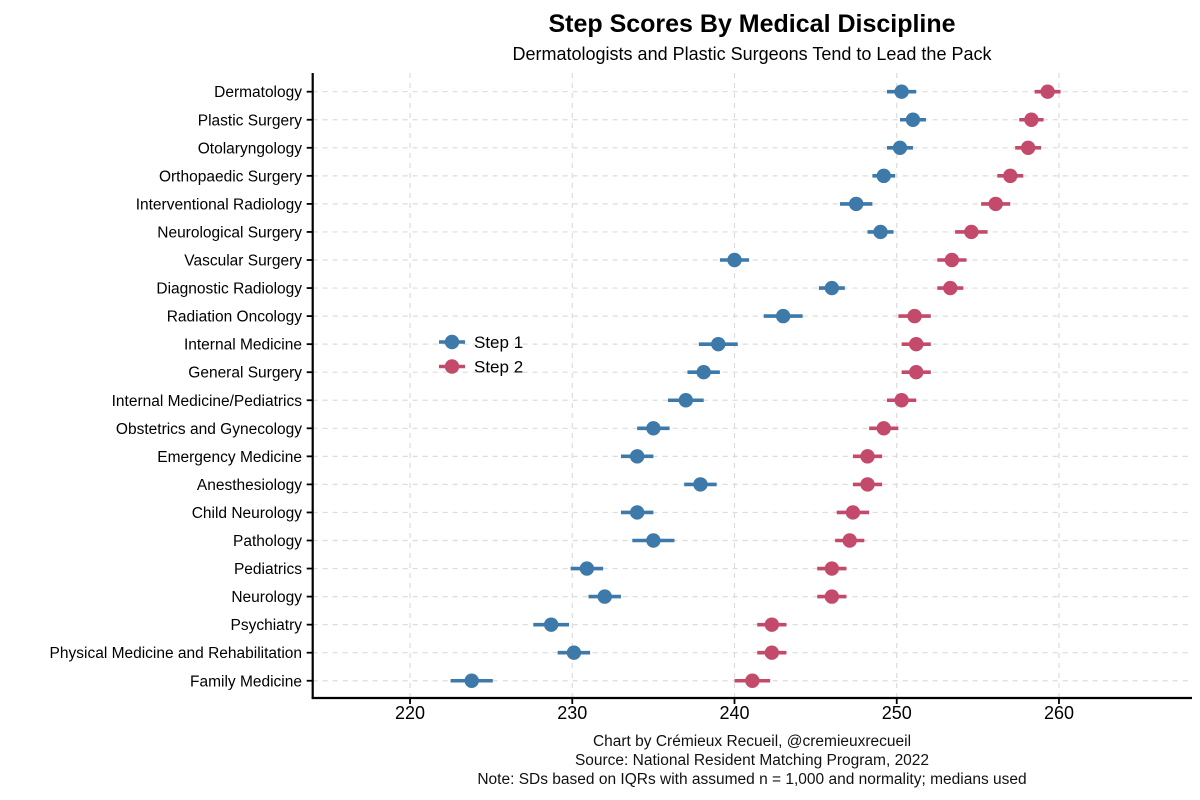 This screenshot has height=800, width=1200. Describe the element at coordinates (219, 204) in the screenshot. I see `y-axis-label: Interventional Radiology` at that location.